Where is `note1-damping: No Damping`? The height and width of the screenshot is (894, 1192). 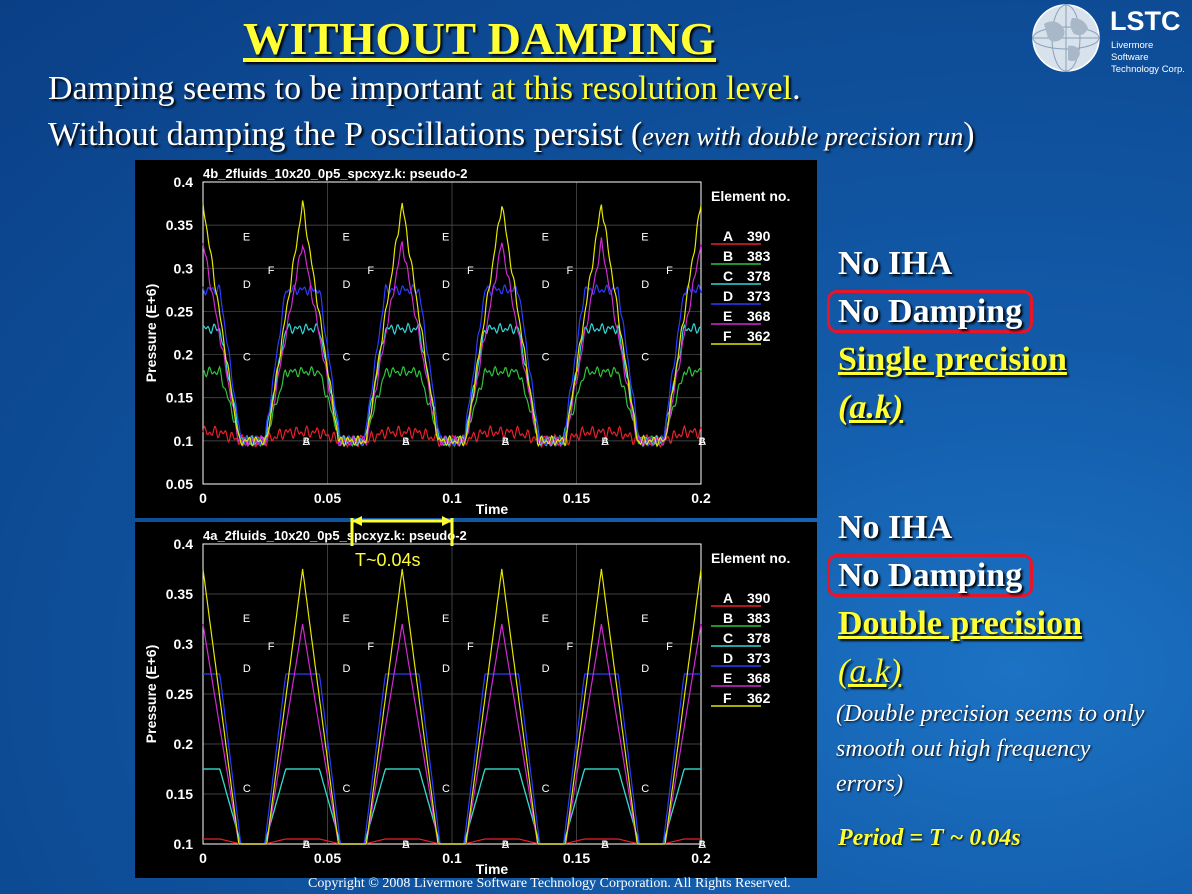 note1-damping: No Damping is located at coordinates (930, 311).